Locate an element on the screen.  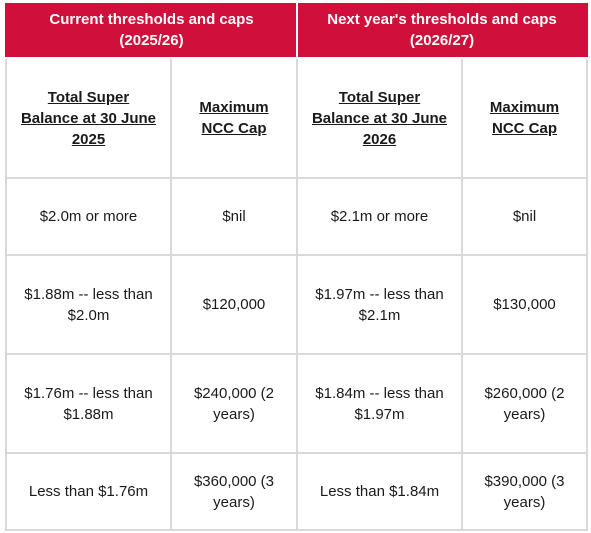
table-cell: $1.97m -- less than $2.1m is located at coordinates (379, 304).